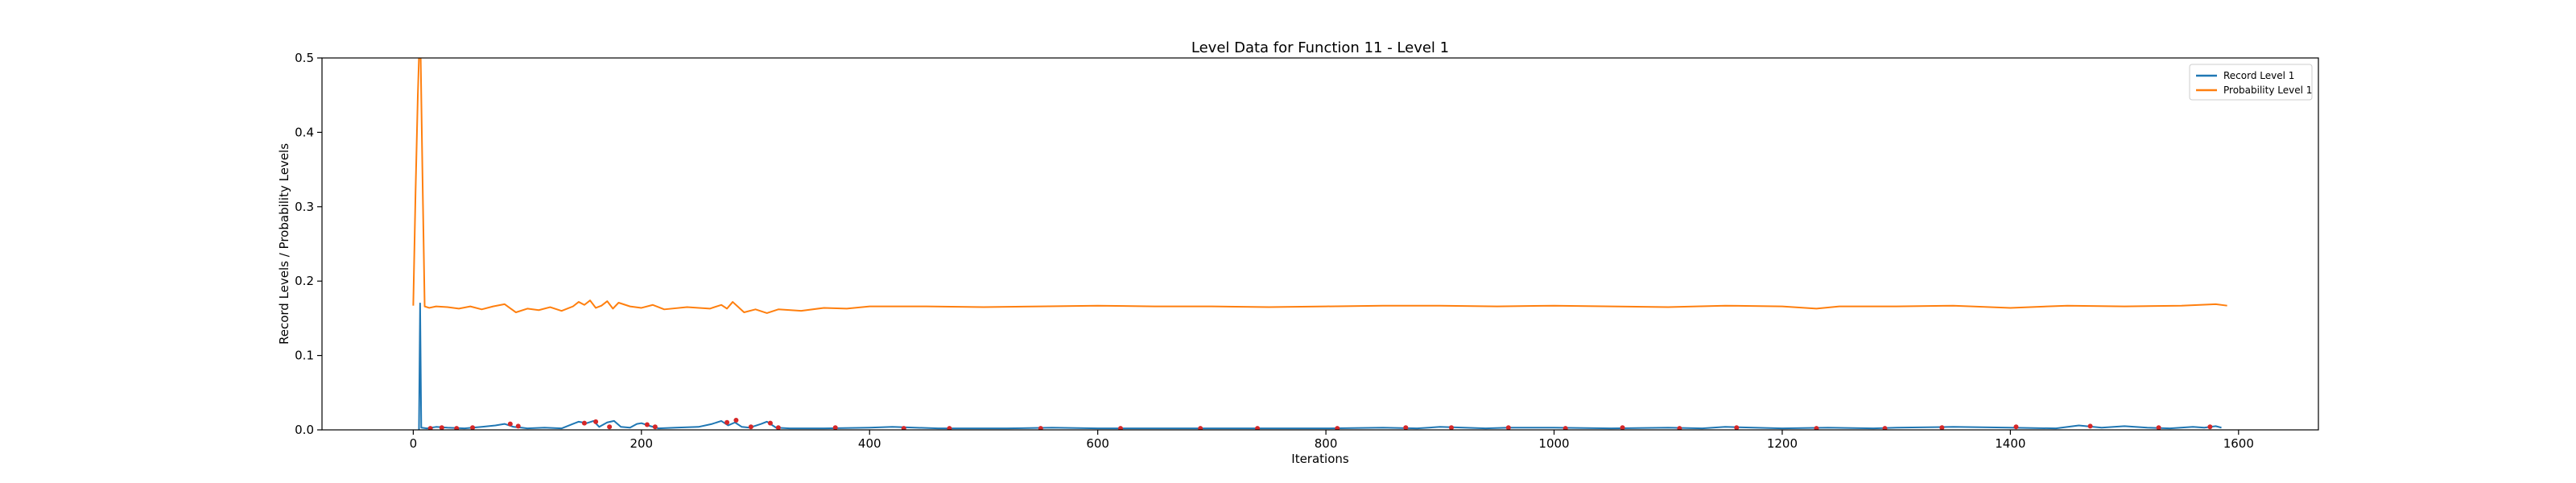 The height and width of the screenshot is (483, 2576). What do you see at coordinates (304, 356) in the screenshot?
I see `y-tick-label: 0.1` at bounding box center [304, 356].